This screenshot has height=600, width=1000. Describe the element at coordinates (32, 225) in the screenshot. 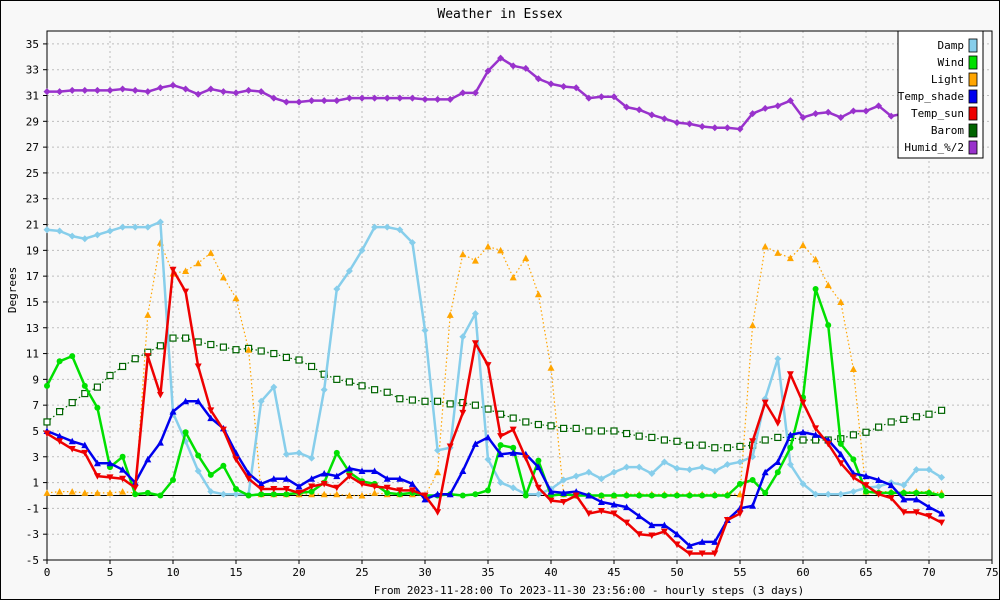

I see `y-tick-label: 21` at that location.